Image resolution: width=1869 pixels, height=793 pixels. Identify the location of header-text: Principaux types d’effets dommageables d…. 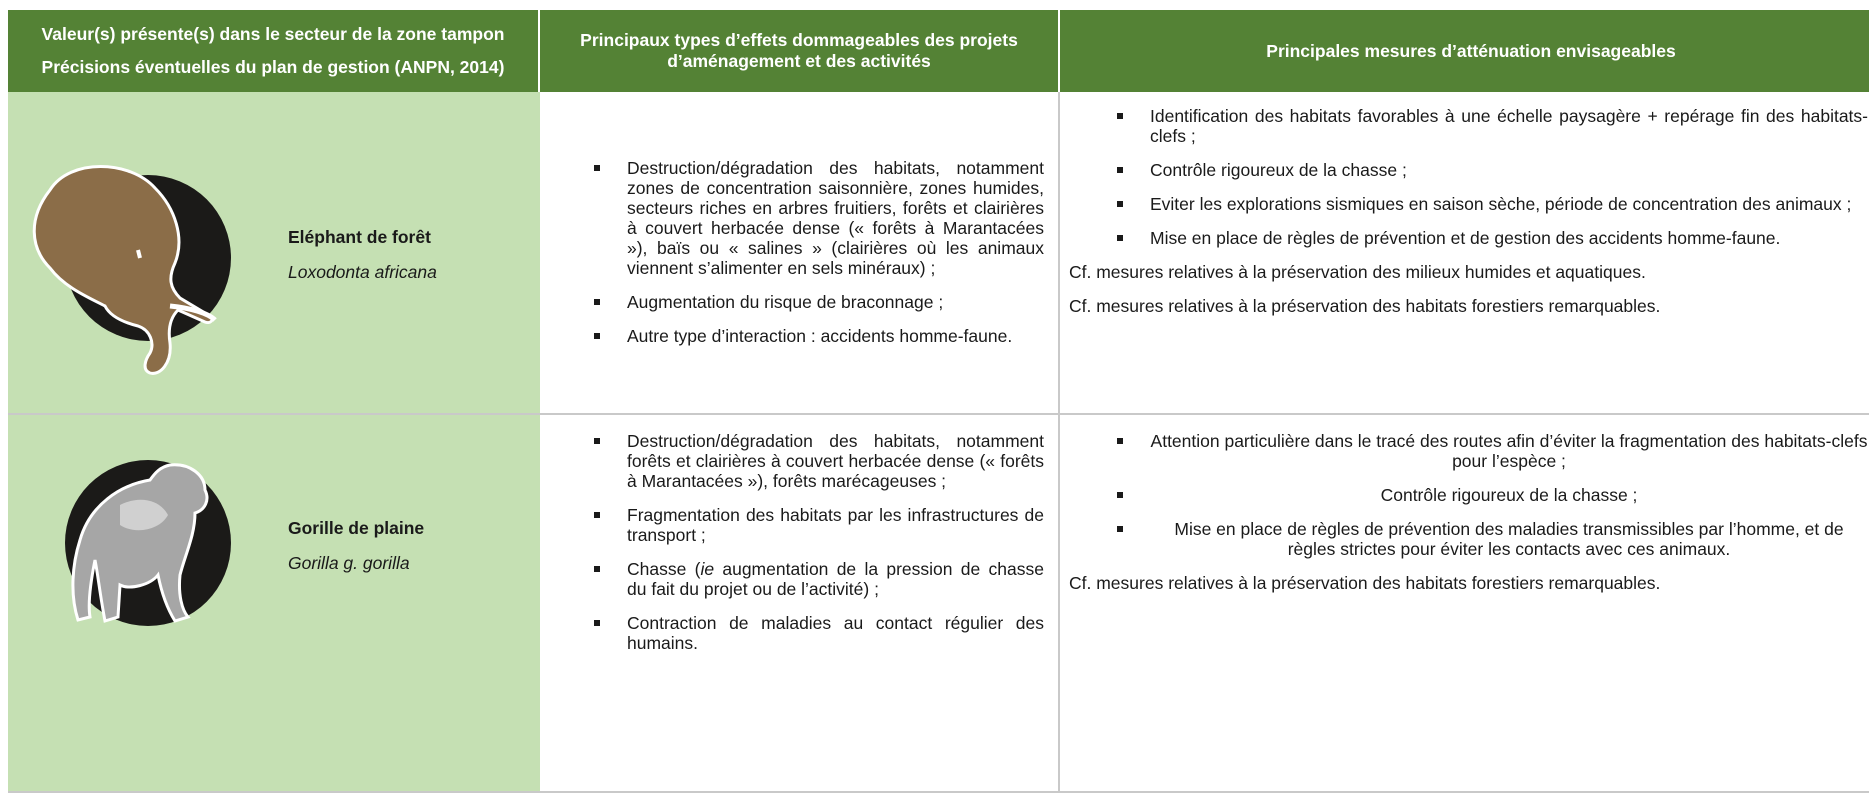
(799, 50).